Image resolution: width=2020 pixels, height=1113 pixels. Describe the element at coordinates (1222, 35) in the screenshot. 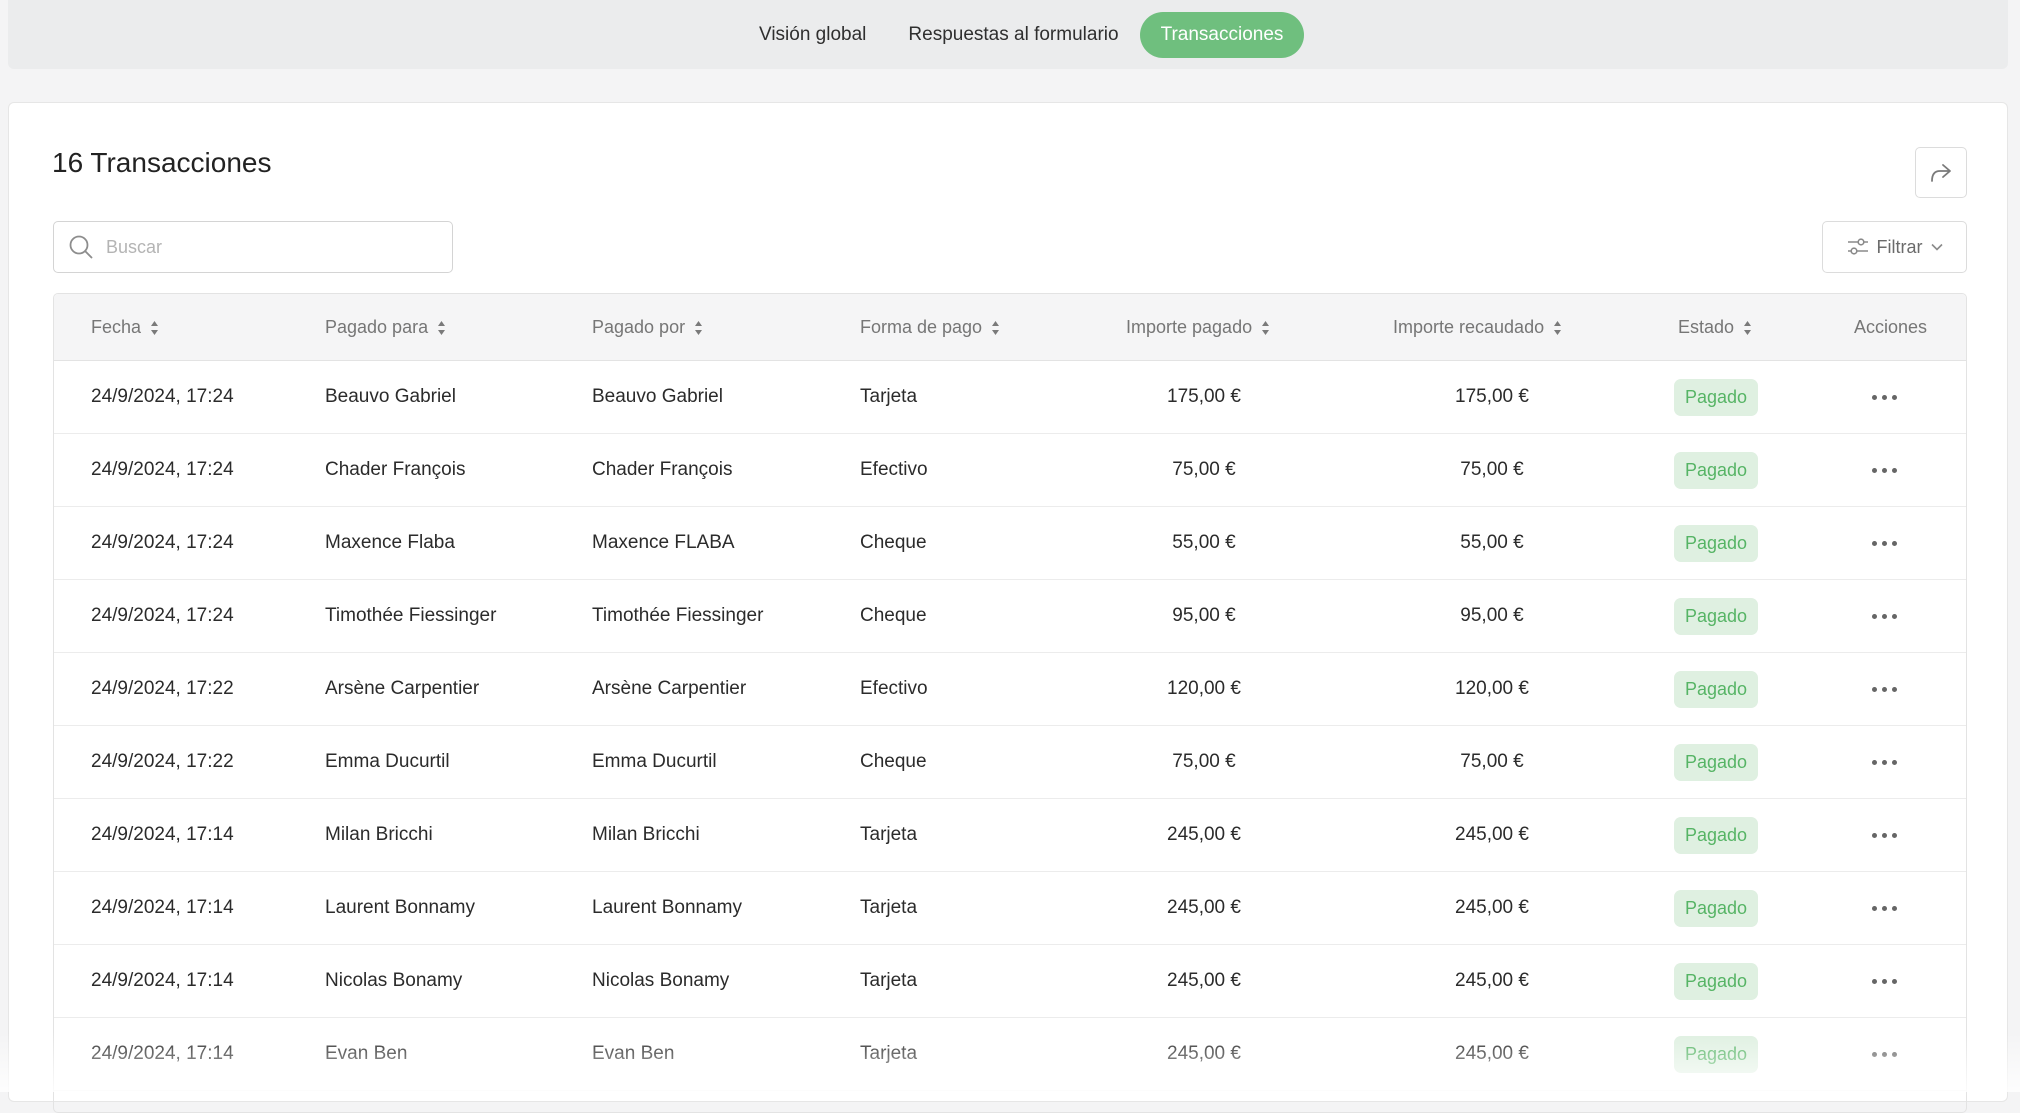

I see `tab-transacciones: Transacciones` at that location.